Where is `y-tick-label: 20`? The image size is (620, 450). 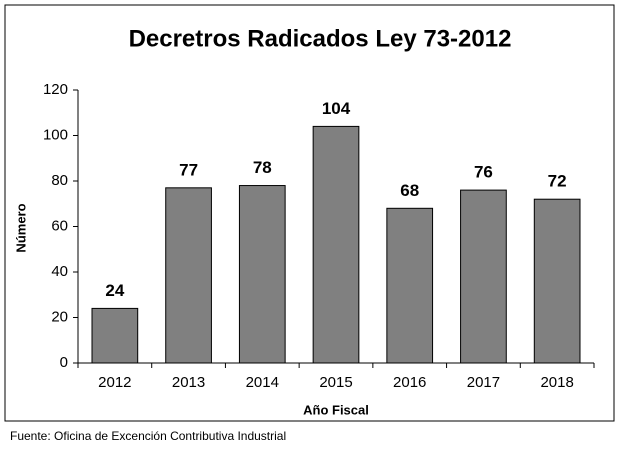
y-tick-label: 20 is located at coordinates (59, 316).